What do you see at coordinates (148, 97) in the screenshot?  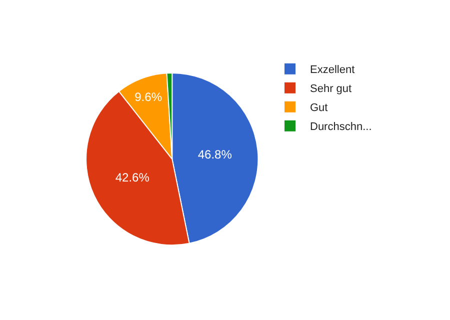 I see `data-label: 9.6%` at bounding box center [148, 97].